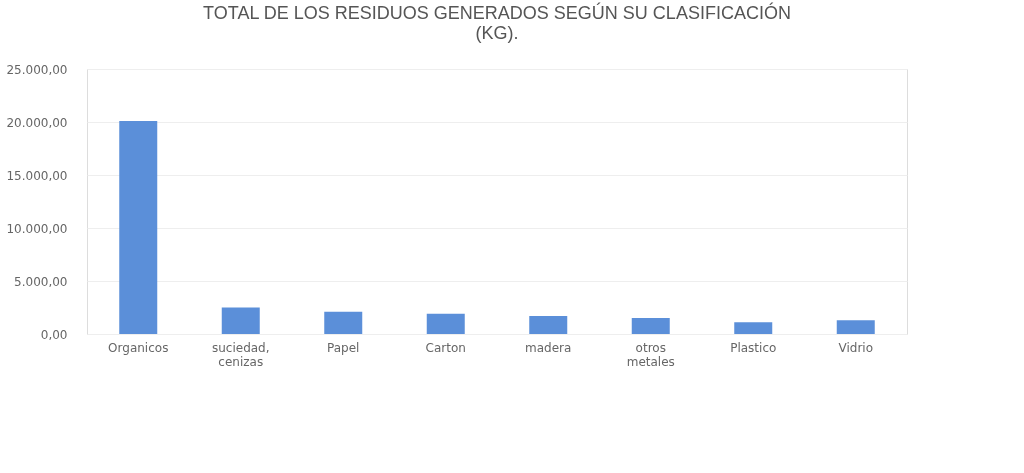 This screenshot has width=1024, height=473. I want to click on y-tick-label: 10.000,00, so click(37, 228).